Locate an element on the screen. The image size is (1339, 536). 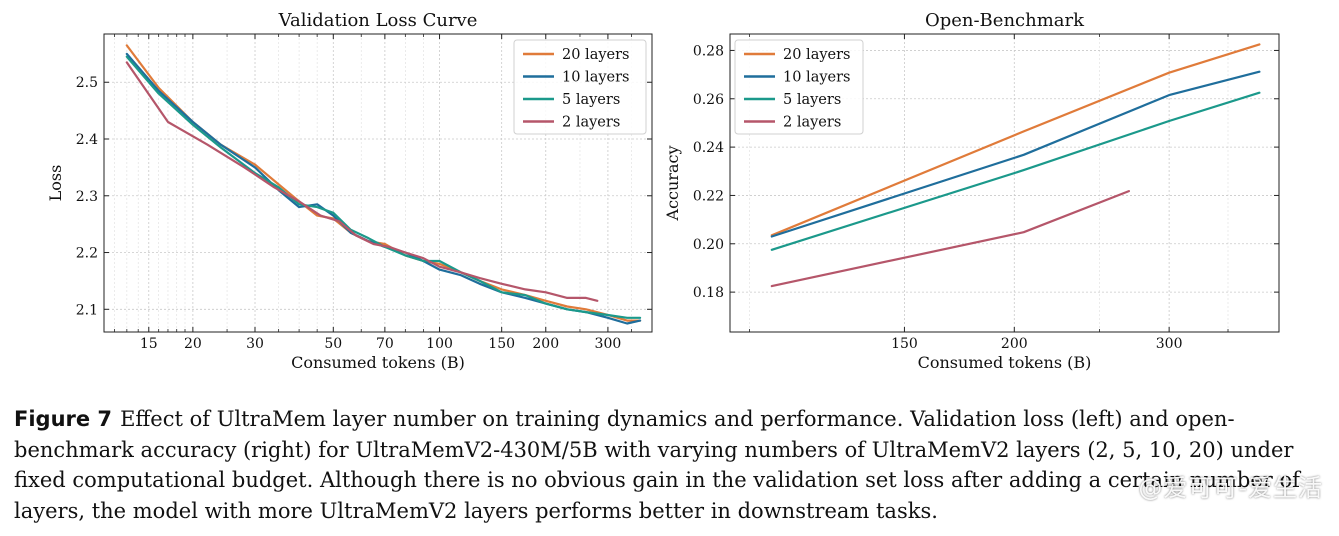
y-tick-label: 0.28 is located at coordinates (708, 51).